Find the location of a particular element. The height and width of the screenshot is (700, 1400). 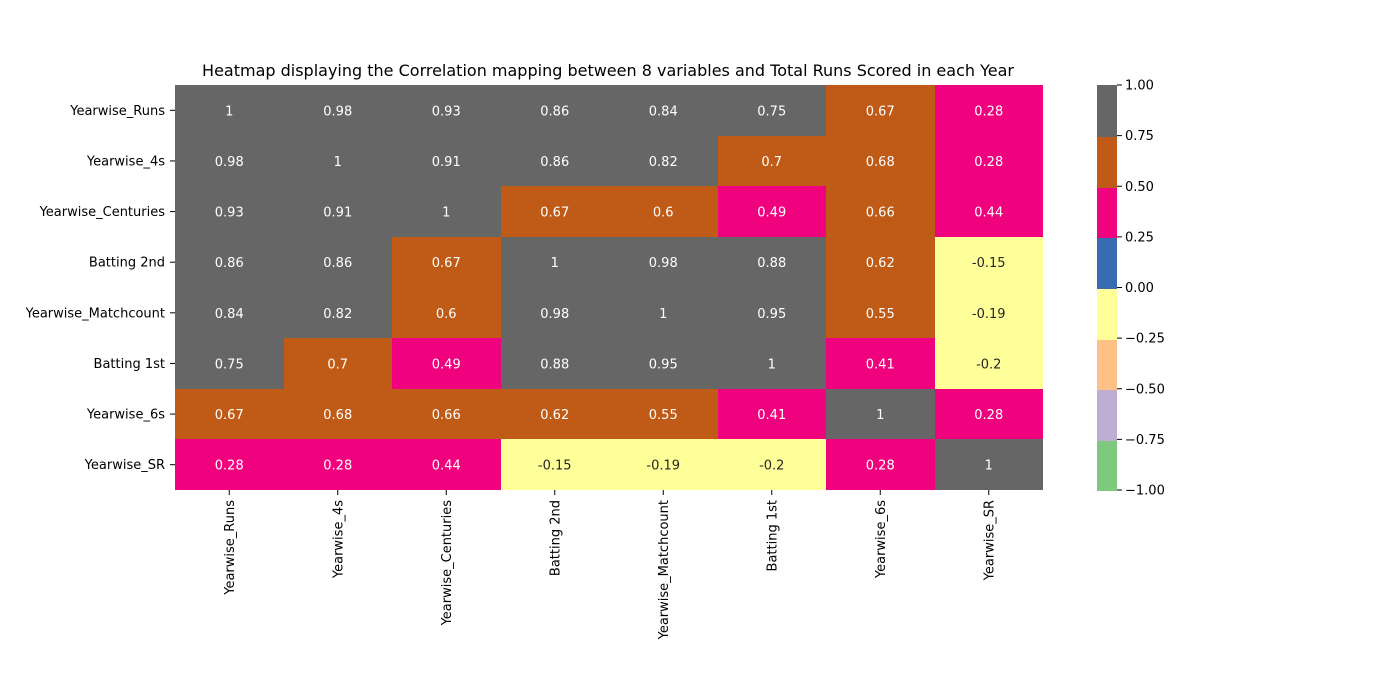

cell-value-label: 0.67 is located at coordinates (880, 111).